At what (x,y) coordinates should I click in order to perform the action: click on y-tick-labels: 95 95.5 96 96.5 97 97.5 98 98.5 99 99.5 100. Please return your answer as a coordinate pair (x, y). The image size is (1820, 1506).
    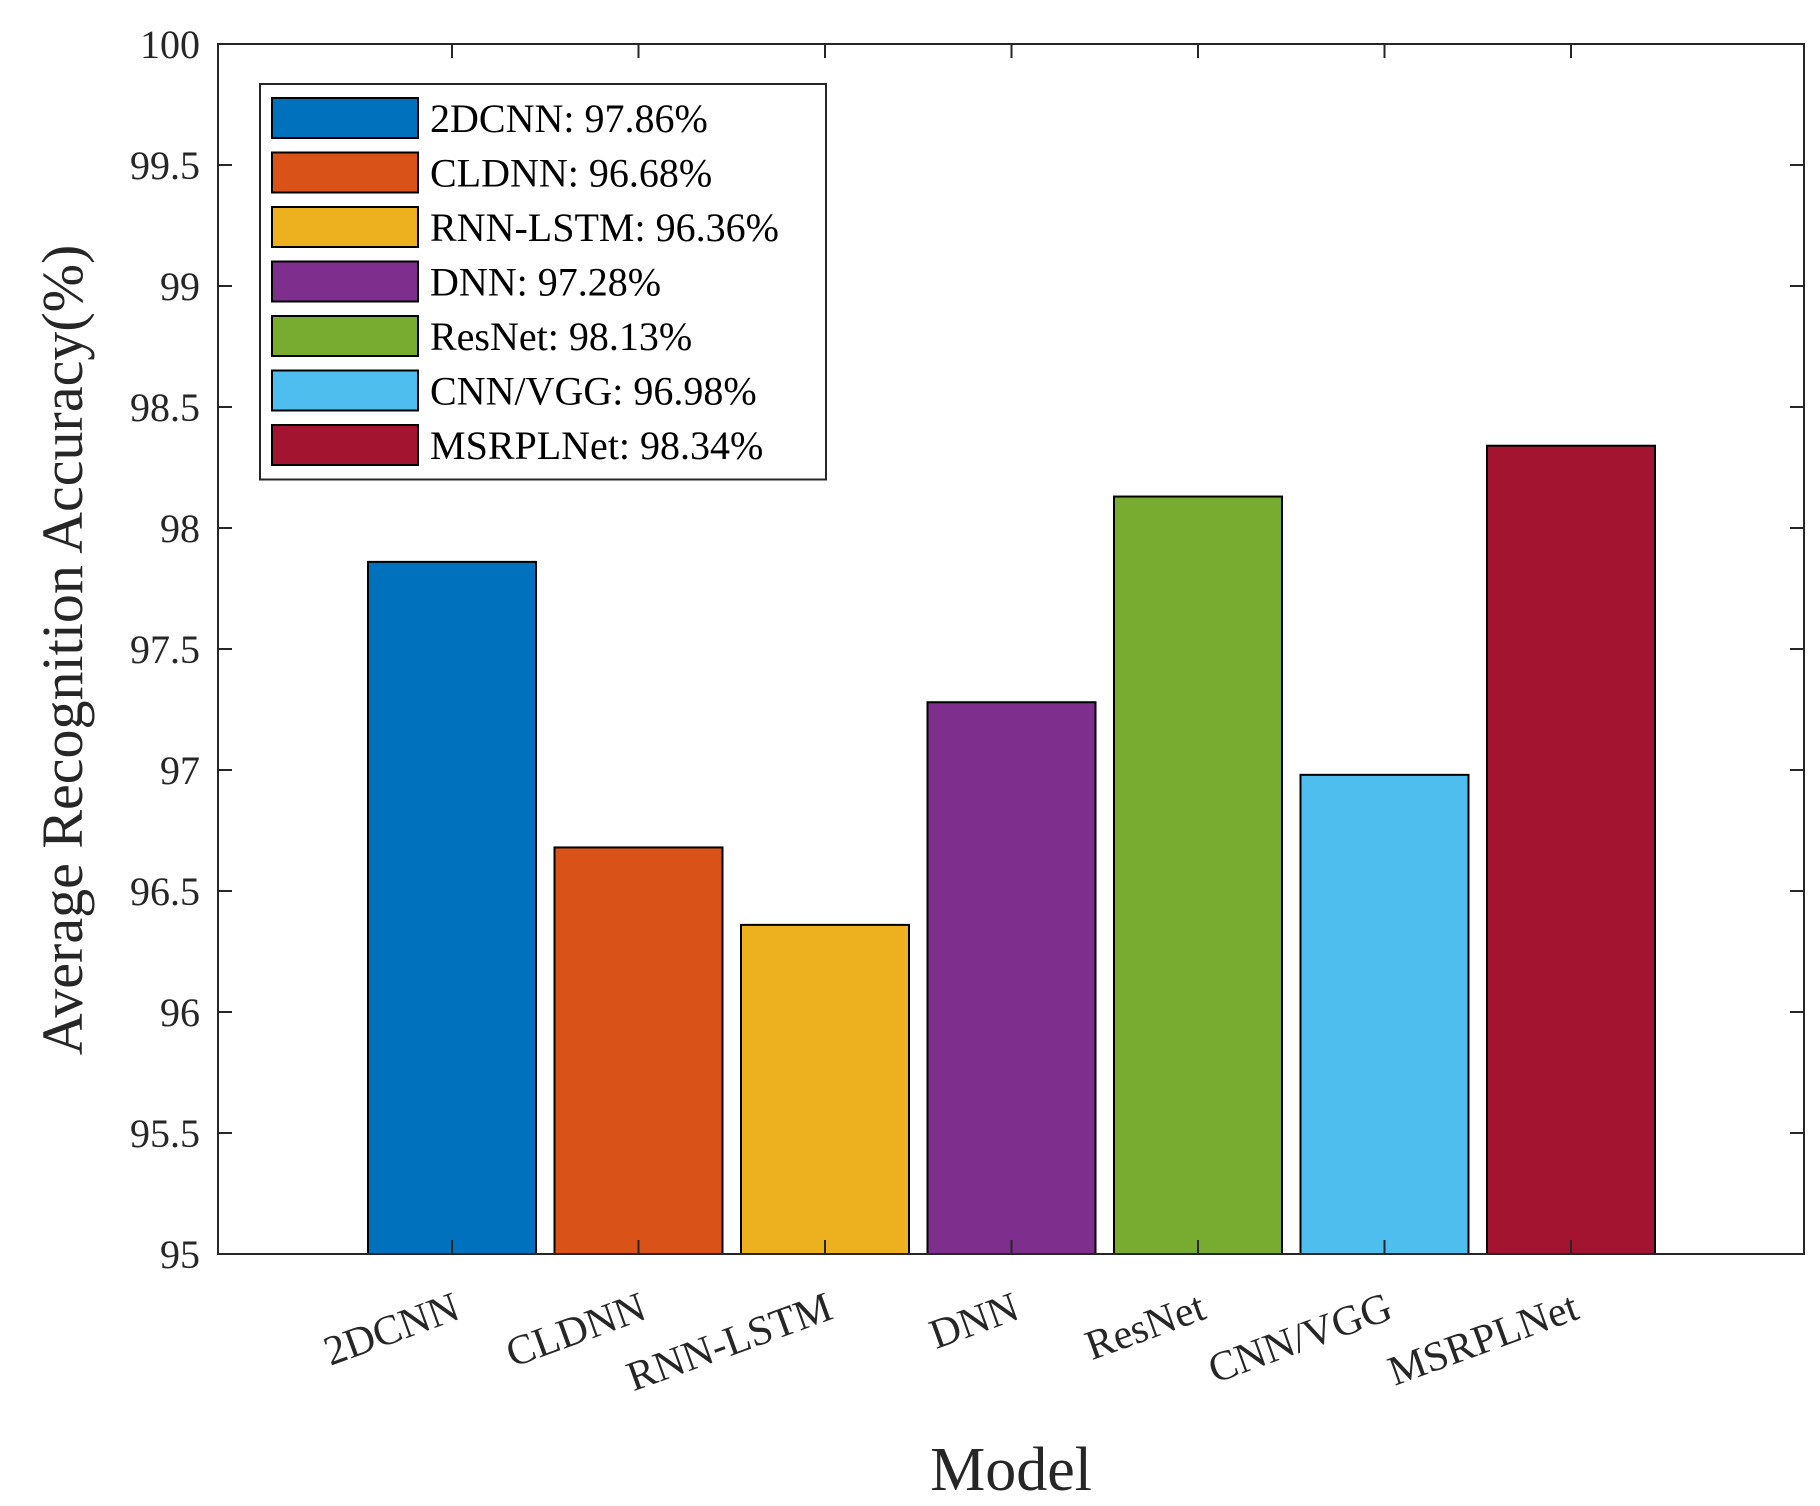
    Looking at the image, I should click on (165, 649).